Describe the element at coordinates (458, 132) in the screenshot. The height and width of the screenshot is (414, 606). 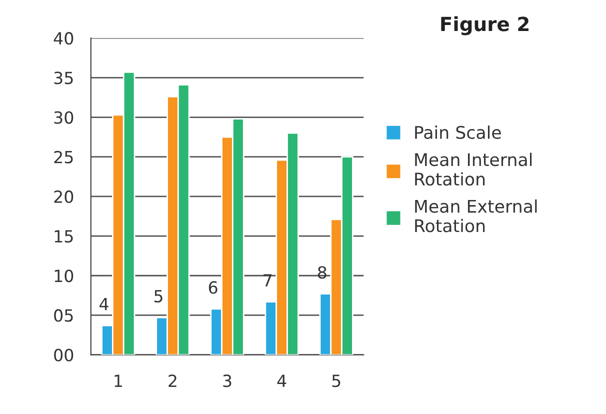
I see `legend-label: Pain Scale` at that location.